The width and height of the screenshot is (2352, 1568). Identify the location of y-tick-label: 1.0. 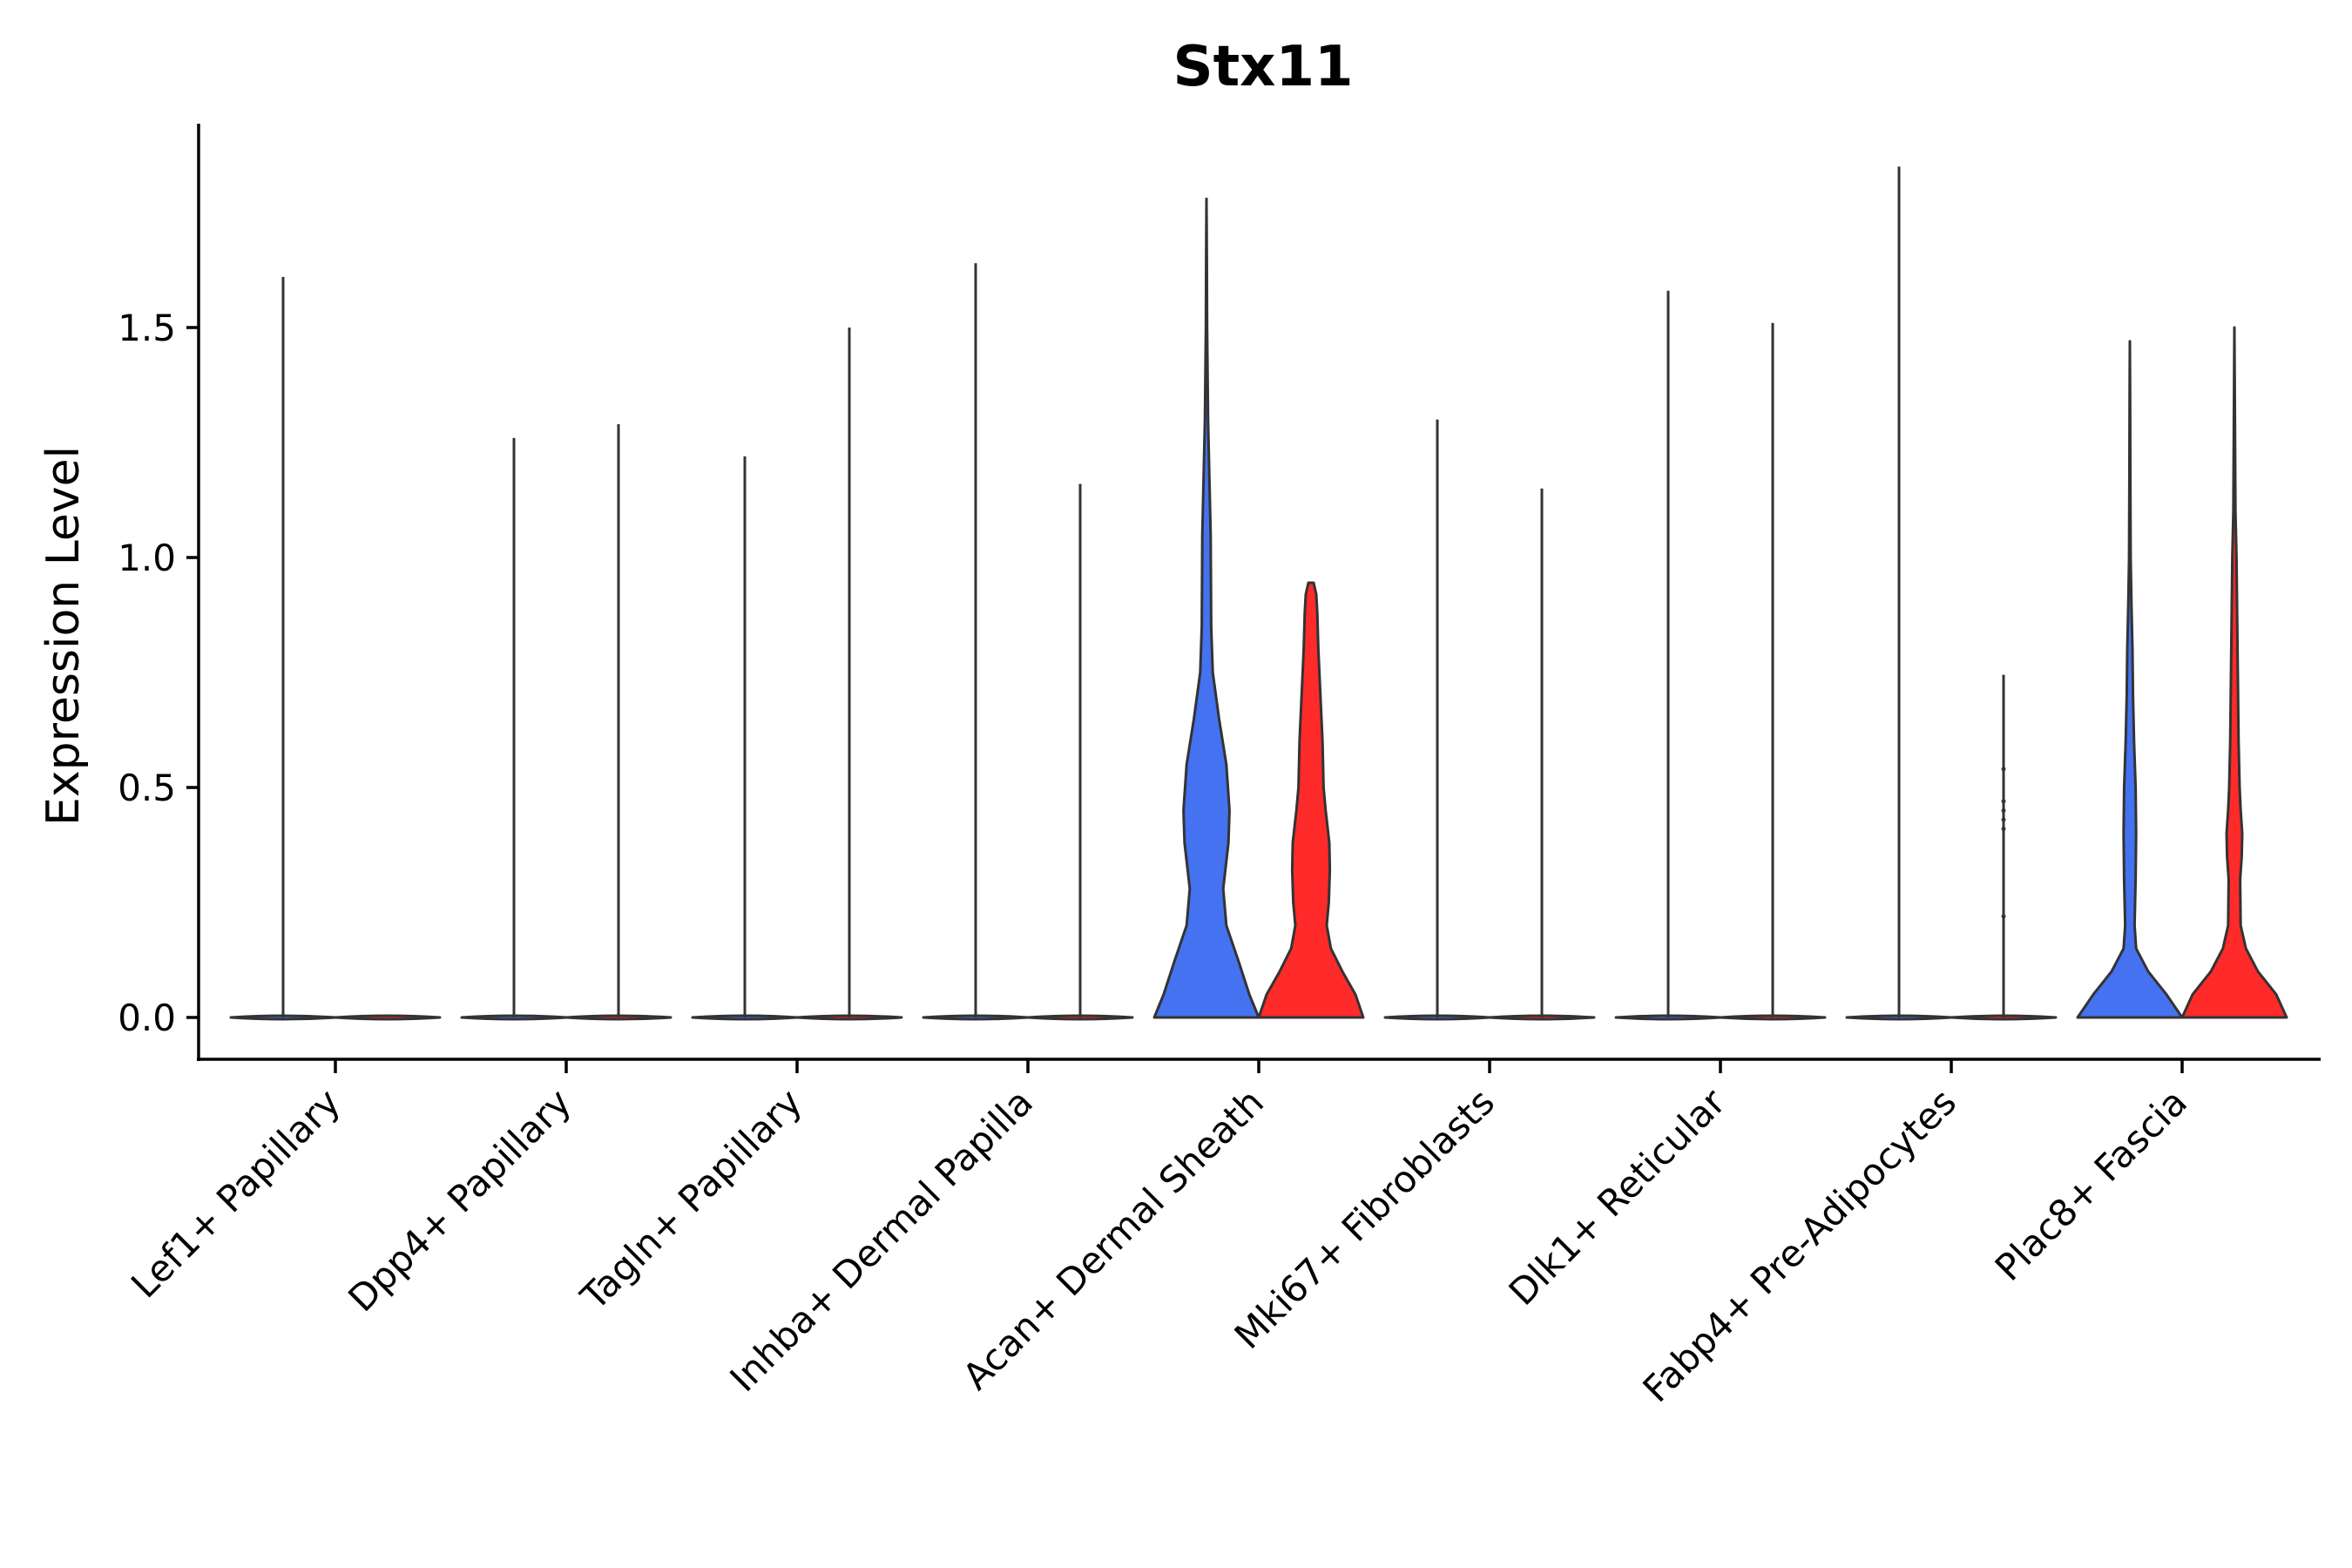
(147, 558).